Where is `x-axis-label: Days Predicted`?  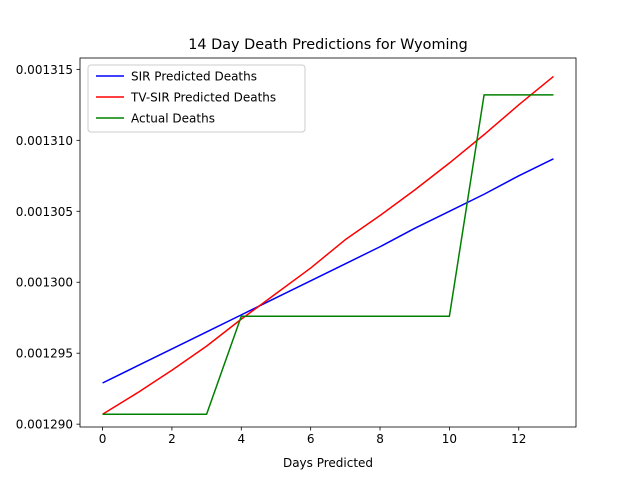 x-axis-label: Days Predicted is located at coordinates (328, 463).